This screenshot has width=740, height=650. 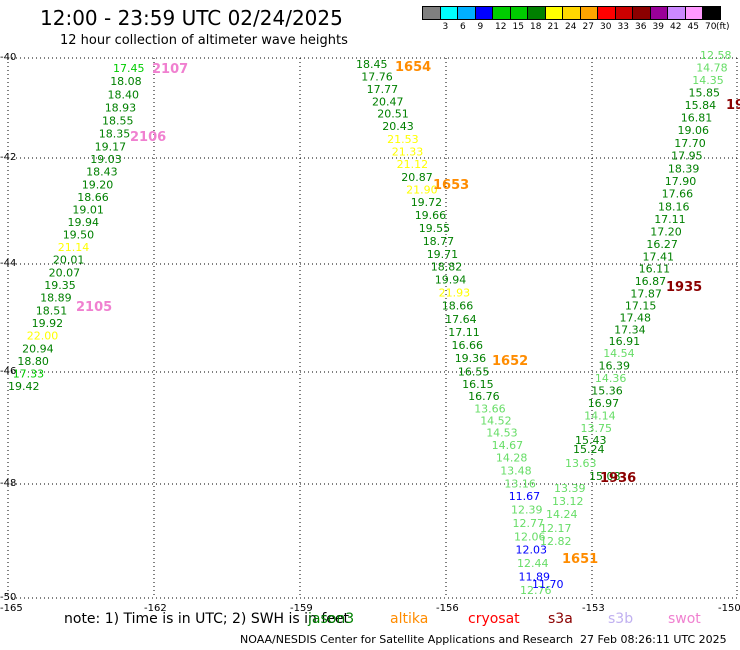 I want to click on pass-time-label: 1654, so click(x=413, y=67).